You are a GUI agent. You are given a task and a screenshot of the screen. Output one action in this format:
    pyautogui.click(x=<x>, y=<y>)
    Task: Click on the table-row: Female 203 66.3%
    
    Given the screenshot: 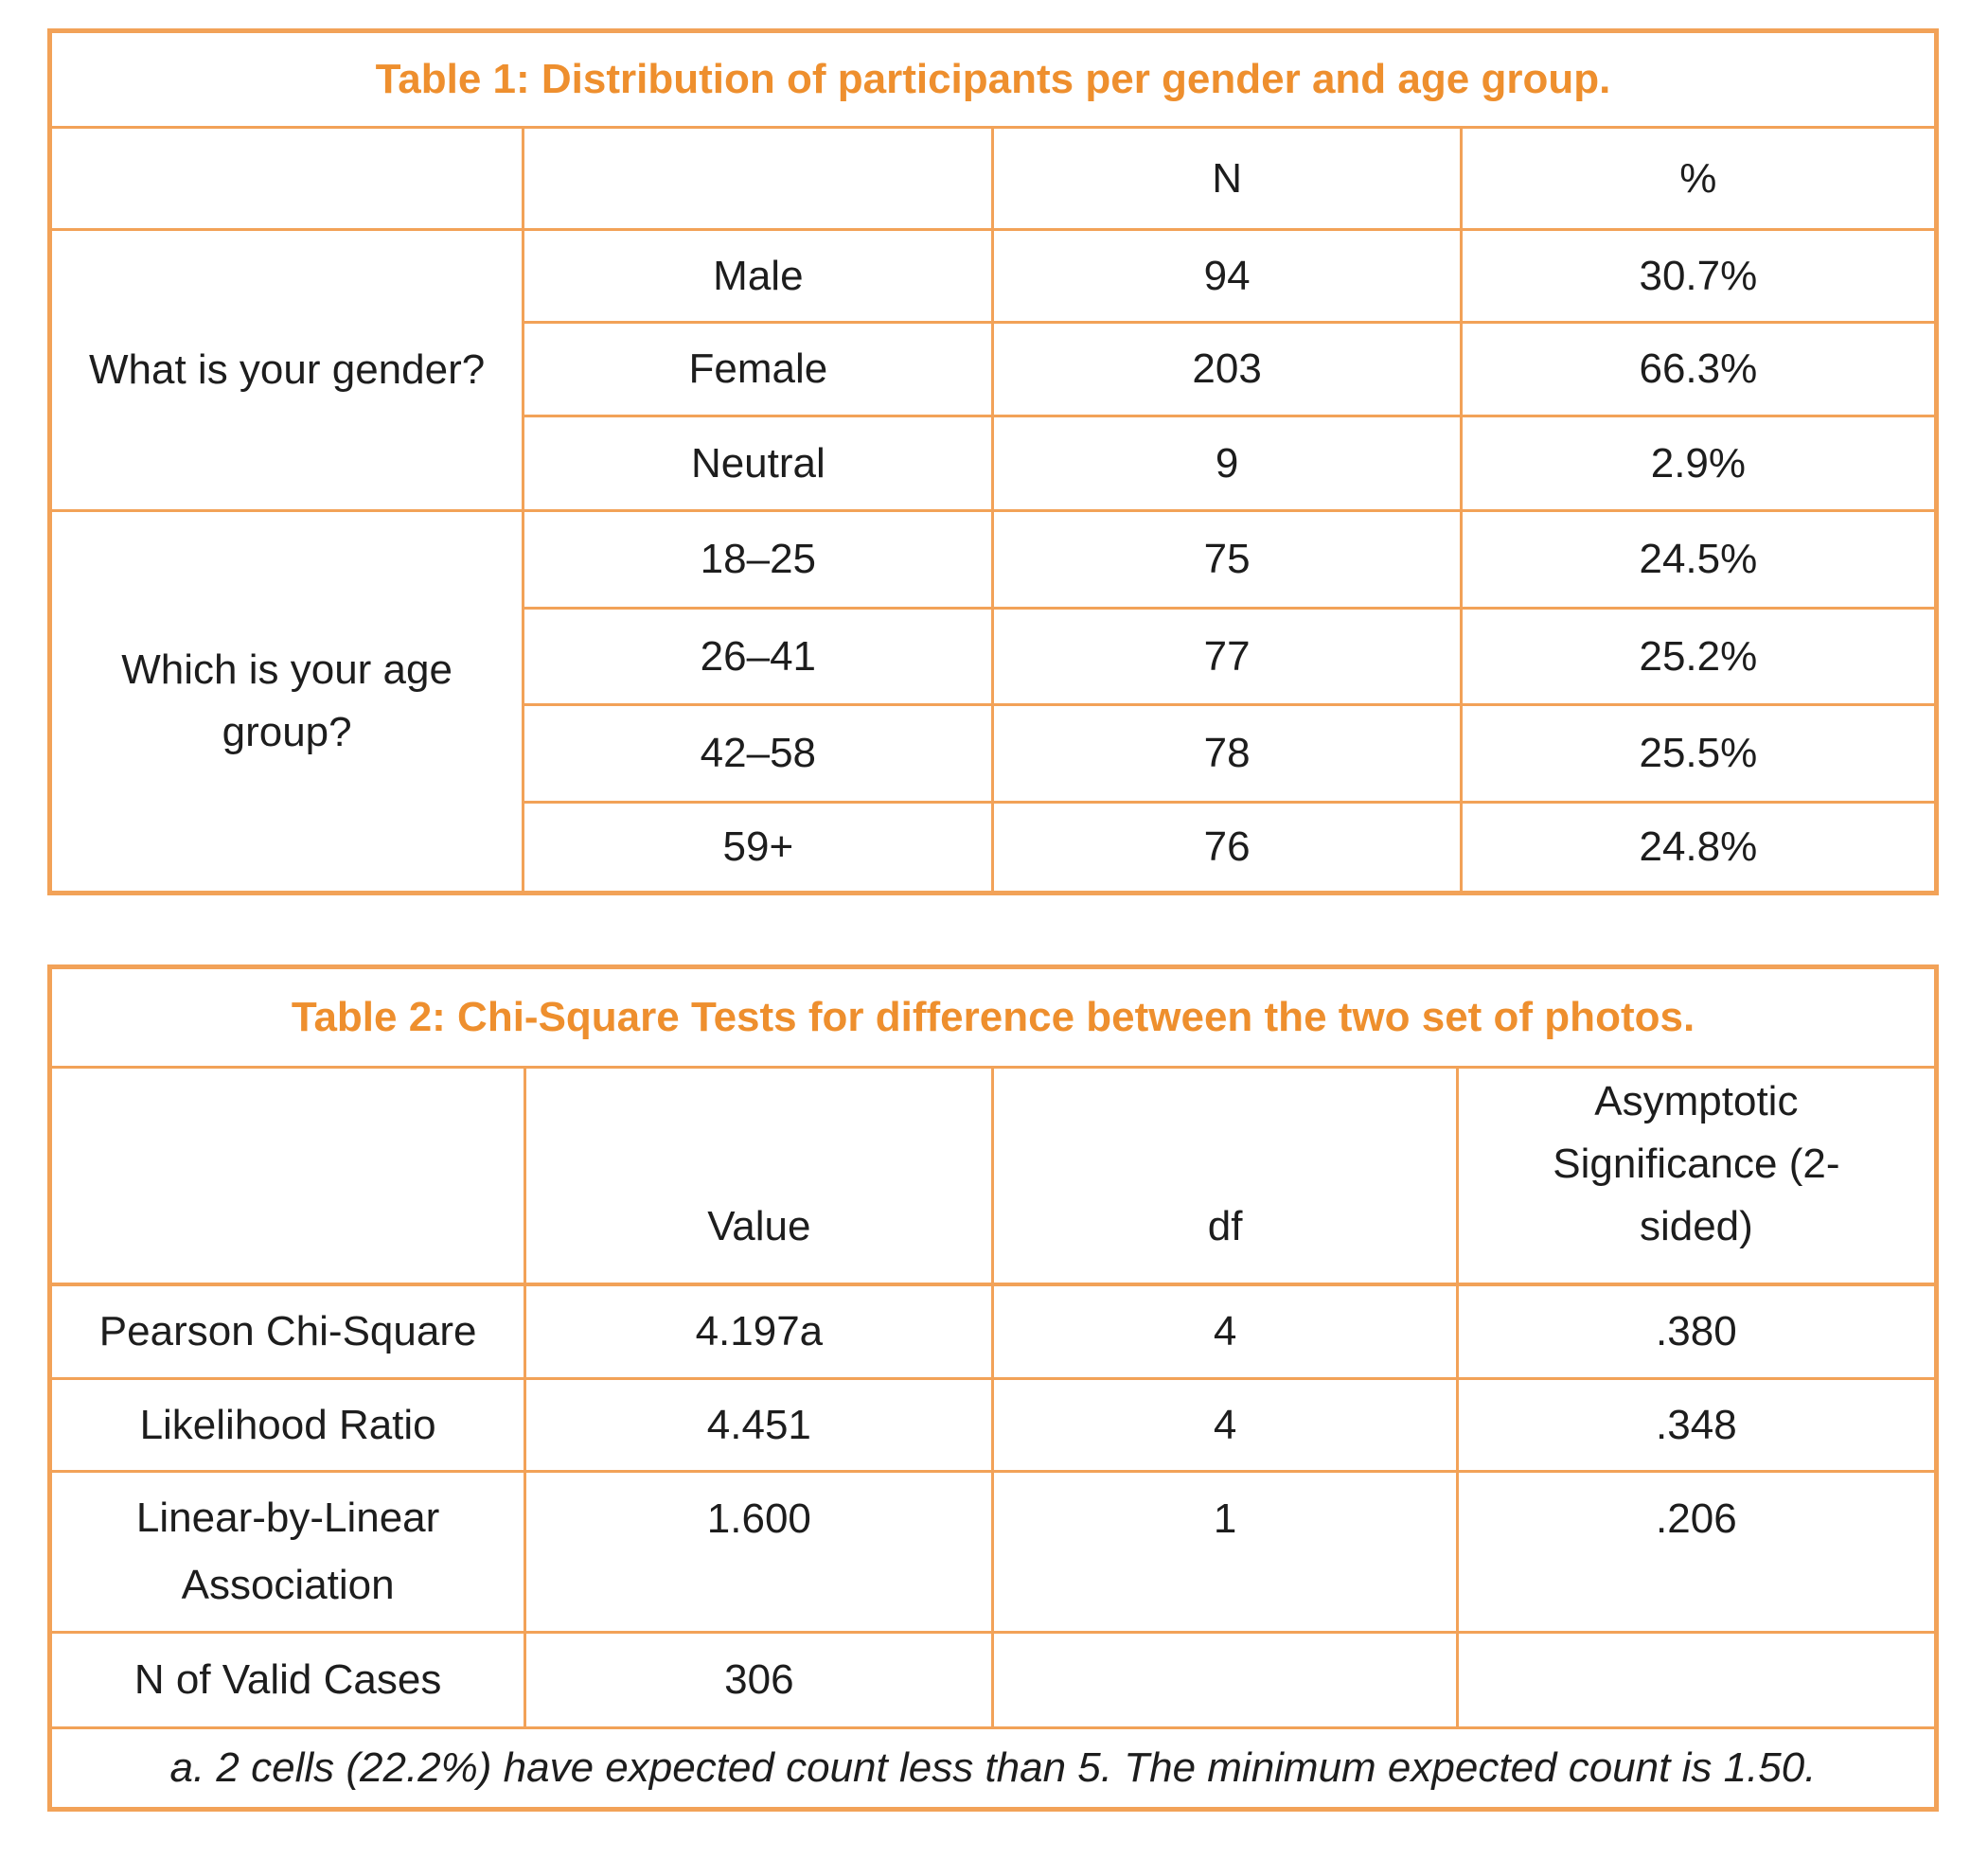 What is the action you would take?
    pyautogui.click(x=994, y=369)
    